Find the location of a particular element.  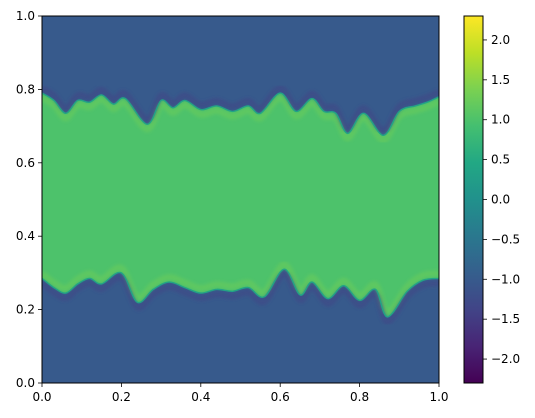

colorbar-tick-label: −2.0 is located at coordinates (505, 359).